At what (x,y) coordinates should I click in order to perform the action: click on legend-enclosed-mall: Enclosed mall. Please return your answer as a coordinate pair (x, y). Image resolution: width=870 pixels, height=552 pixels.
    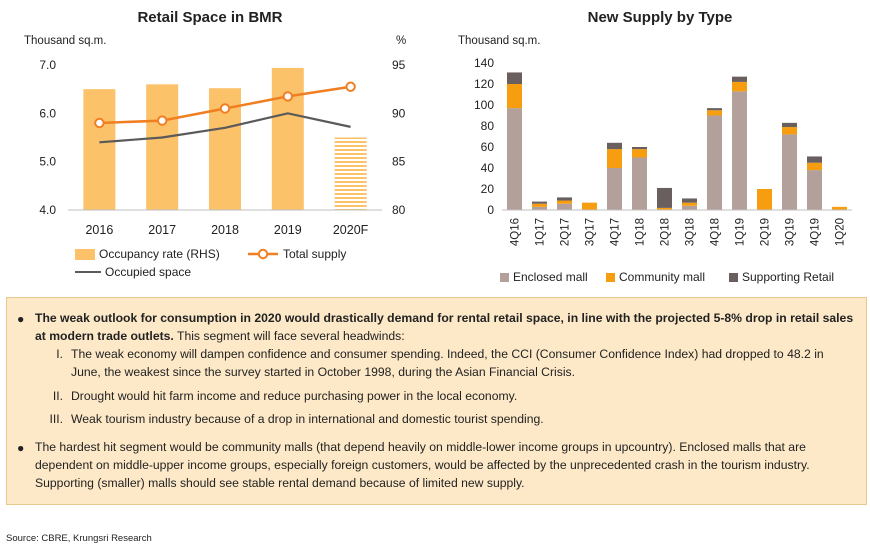
    Looking at the image, I should click on (544, 277).